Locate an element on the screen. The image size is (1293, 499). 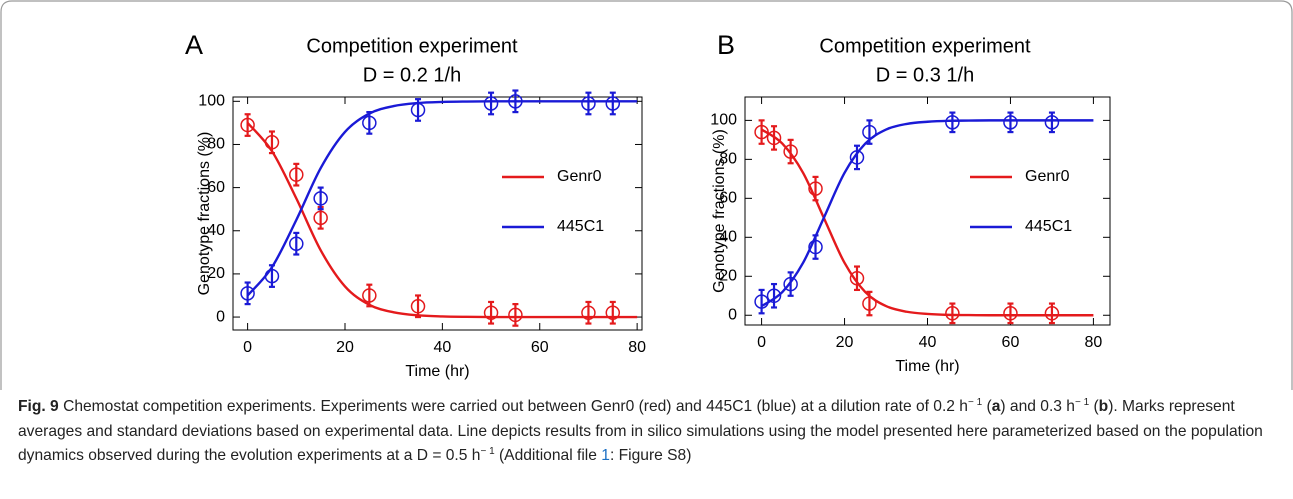
panel-label: A is located at coordinates (194, 45).